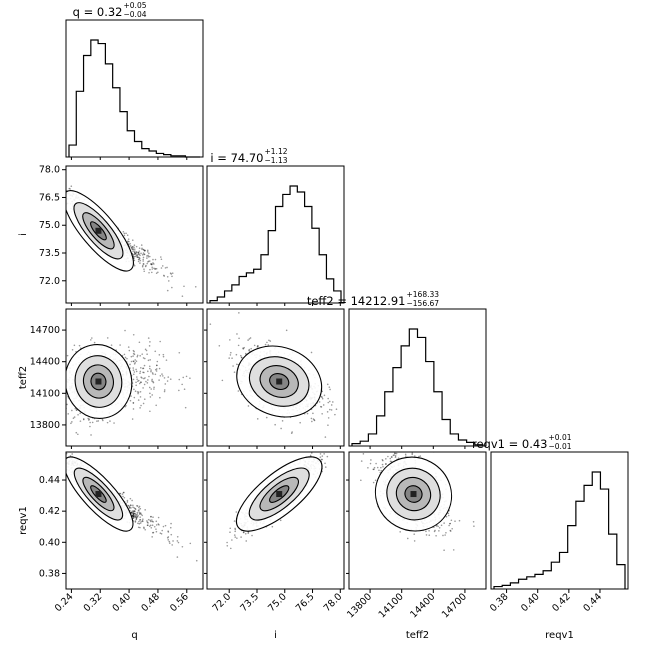  What do you see at coordinates (135, 5) in the screenshot?
I see `title-plus: +0.05` at bounding box center [135, 5].